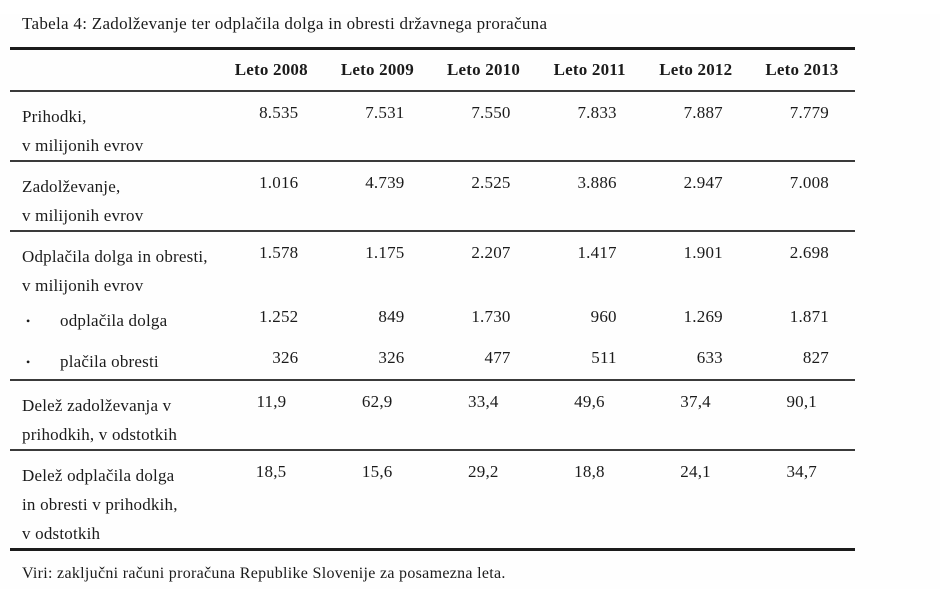 This screenshot has height=589, width=940. What do you see at coordinates (491, 316) in the screenshot?
I see `value-cell: 1.730` at bounding box center [491, 316].